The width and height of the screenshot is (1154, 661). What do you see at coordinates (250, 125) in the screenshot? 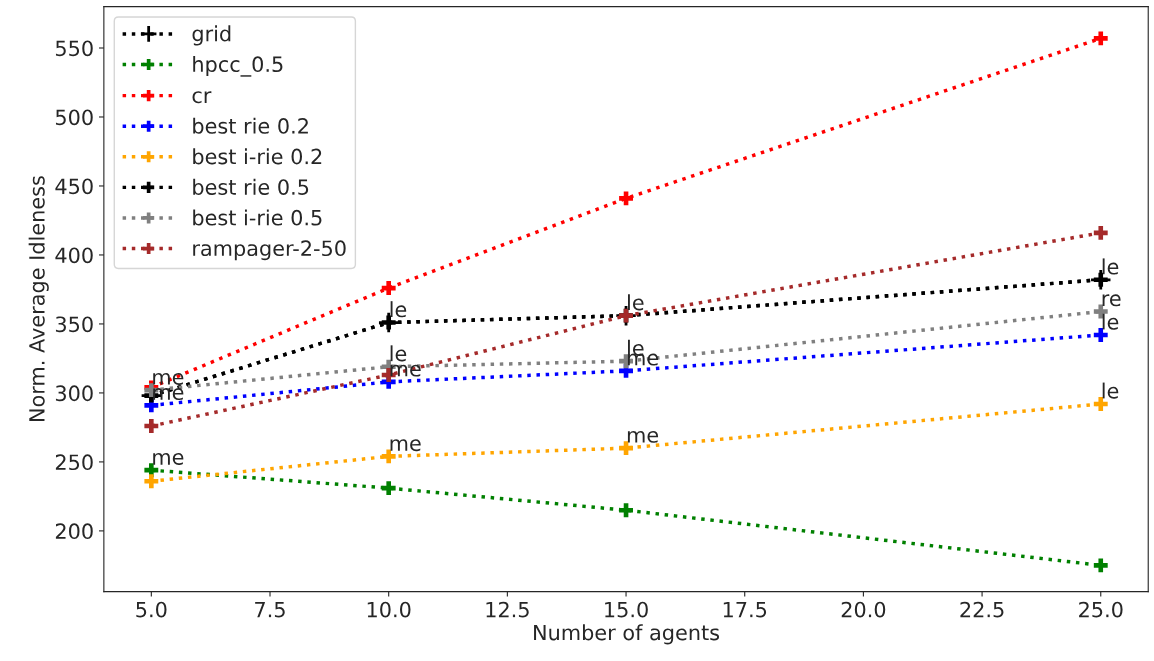
I see `legend-label: best rie 0.2` at bounding box center [250, 125].